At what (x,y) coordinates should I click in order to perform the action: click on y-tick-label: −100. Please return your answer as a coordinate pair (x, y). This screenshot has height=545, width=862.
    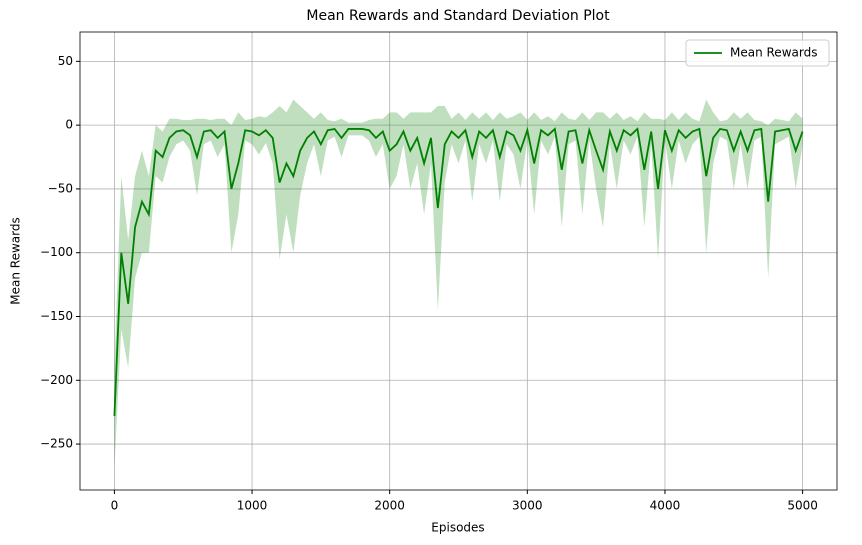
    Looking at the image, I should click on (56, 252).